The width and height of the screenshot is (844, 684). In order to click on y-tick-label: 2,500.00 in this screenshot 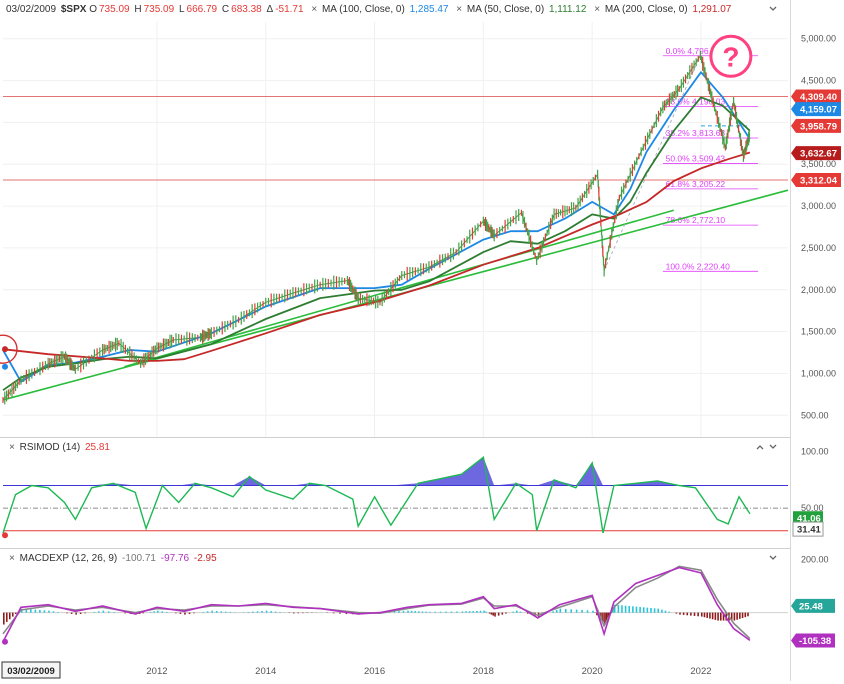, I will do `click(818, 248)`.